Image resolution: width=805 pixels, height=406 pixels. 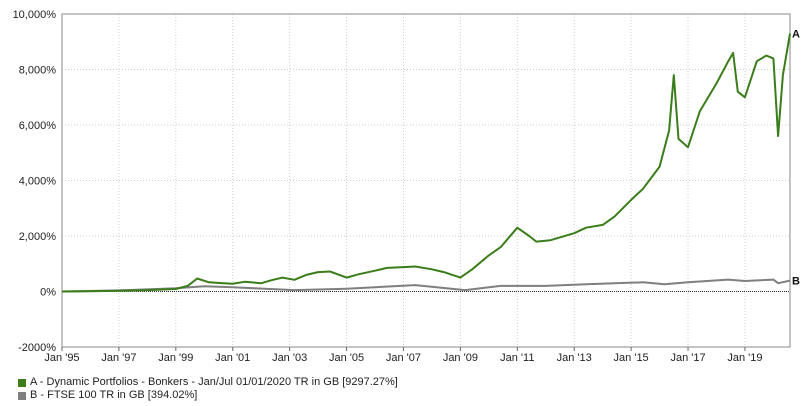 I want to click on legend-item-b: B - FTSE 100 TR in GB [394.02%], so click(x=208, y=395).